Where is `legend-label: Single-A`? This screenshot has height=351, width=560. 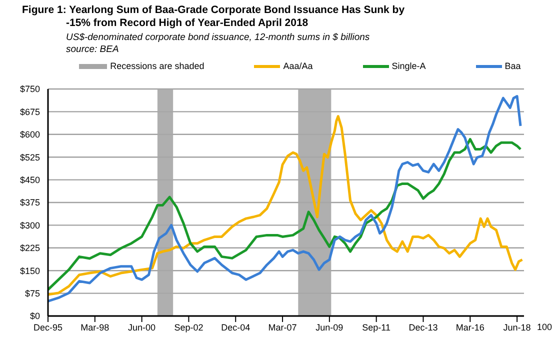 legend-label: Single-A is located at coordinates (408, 66).